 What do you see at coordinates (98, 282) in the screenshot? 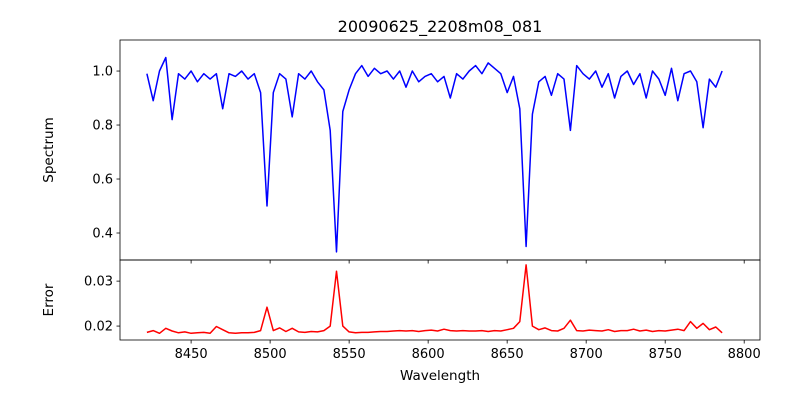
I see `y-tick-label: 0.03` at bounding box center [98, 282].